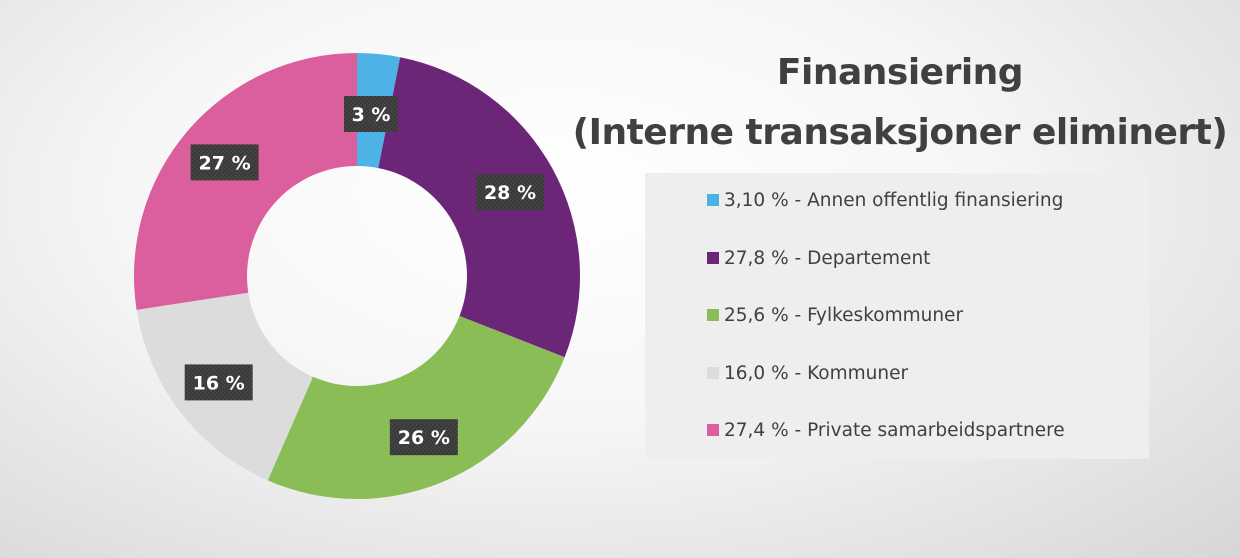  Describe the element at coordinates (827, 258) in the screenshot. I see `legend-label: 27,8 % - Departement` at that location.